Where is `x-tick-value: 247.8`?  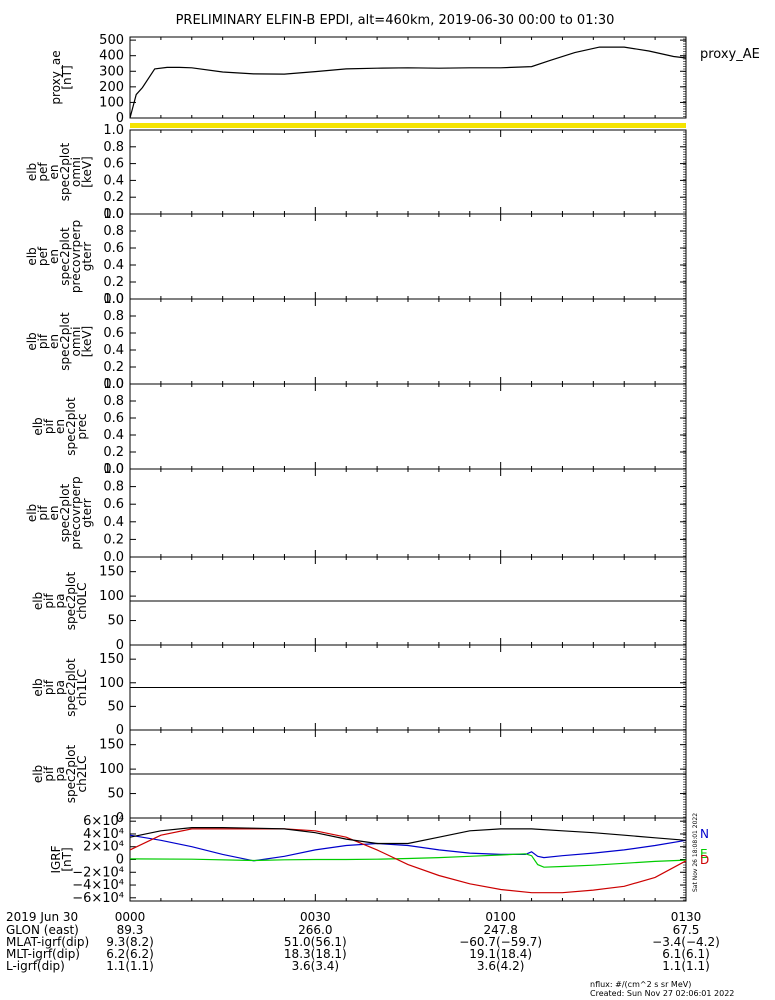 x-tick-value: 247.8 is located at coordinates (500, 930).